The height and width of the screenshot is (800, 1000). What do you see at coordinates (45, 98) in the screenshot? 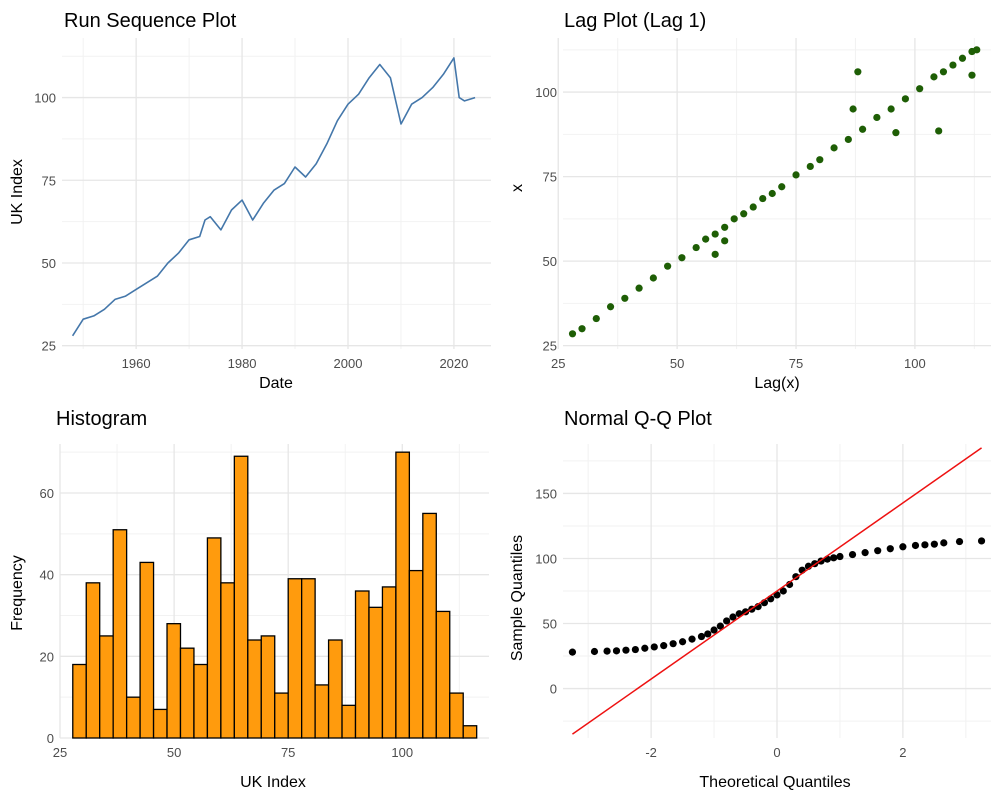
I see `run-sequence-y-tick-label: 100` at bounding box center [45, 98].